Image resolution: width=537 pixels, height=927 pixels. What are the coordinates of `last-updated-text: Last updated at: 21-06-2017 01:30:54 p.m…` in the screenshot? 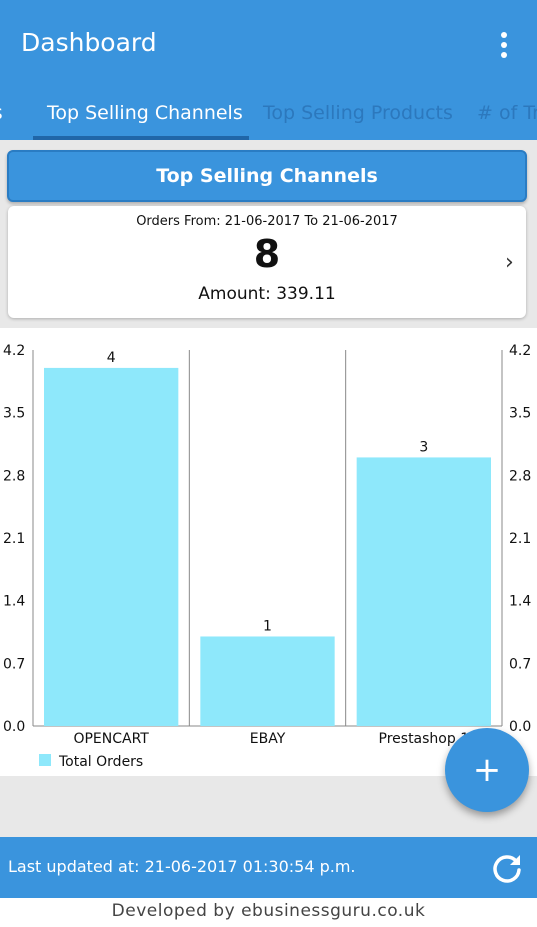 It's located at (182, 866).